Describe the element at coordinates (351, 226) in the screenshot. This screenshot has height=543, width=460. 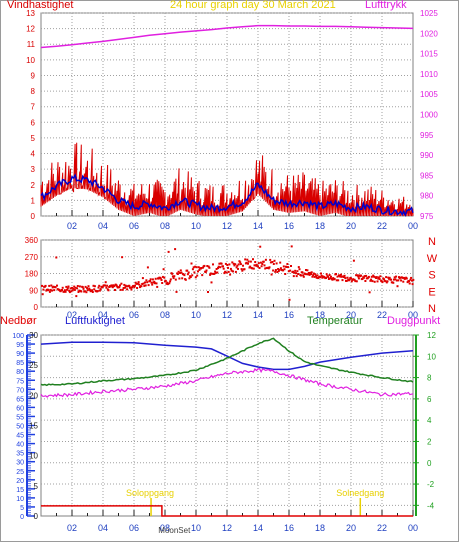
I see `x-tick-label: 20` at that location.